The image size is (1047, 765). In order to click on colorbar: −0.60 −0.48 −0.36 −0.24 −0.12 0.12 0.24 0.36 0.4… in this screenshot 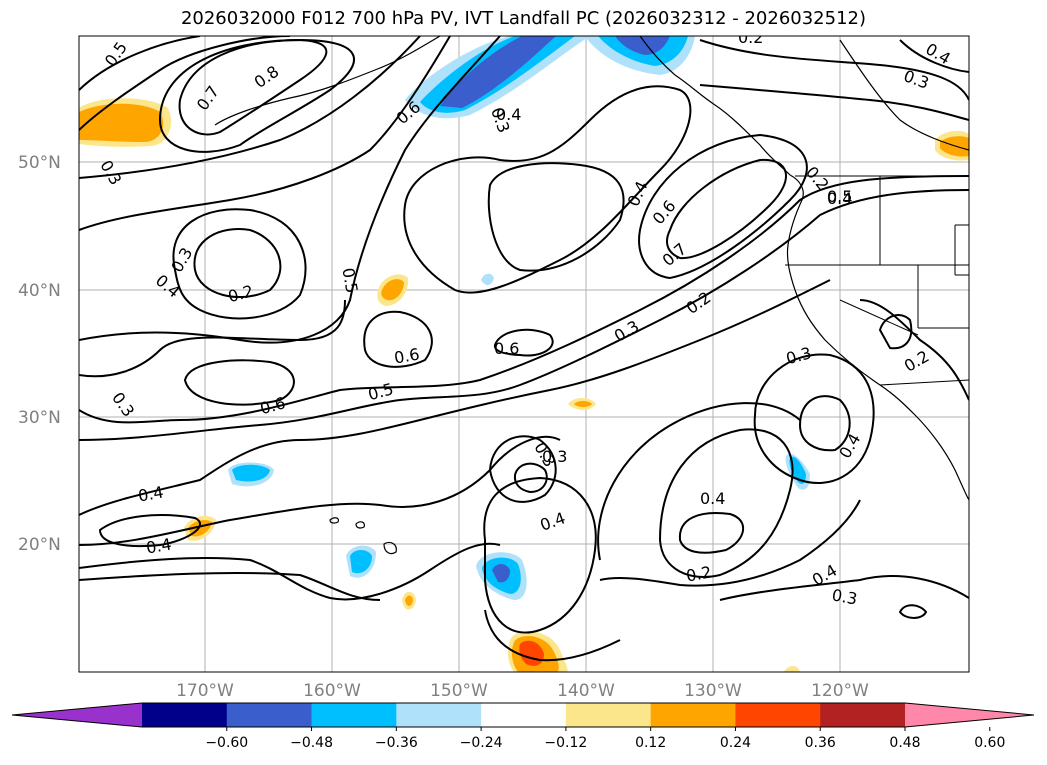, I will do `click(523, 726)`.